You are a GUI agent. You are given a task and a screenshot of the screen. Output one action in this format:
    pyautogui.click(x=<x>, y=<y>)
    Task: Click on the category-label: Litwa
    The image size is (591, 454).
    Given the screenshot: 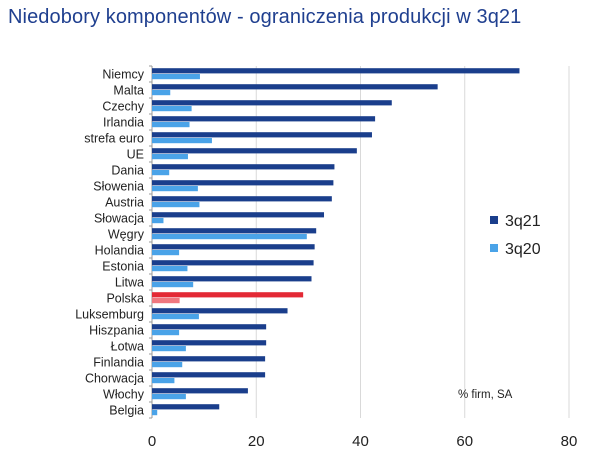 What is the action you would take?
    pyautogui.click(x=129, y=283)
    